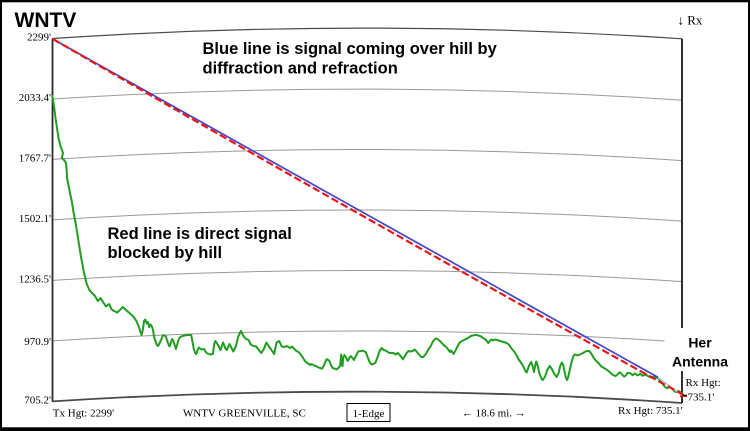  Describe the element at coordinates (494, 414) in the screenshot. I see `svg-text: ← 18.6 mi. →` at that location.